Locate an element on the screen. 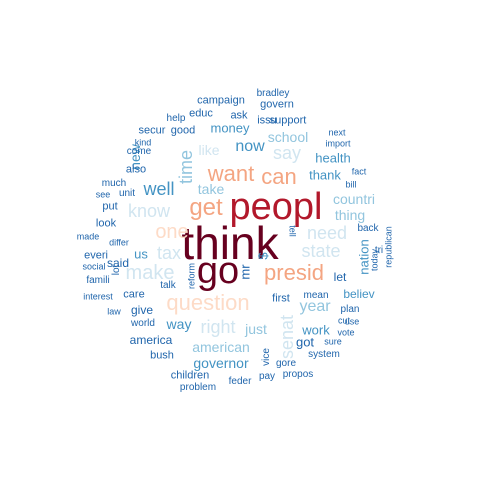 Image resolution: width=480 pixels, height=480 pixels. word-use: use is located at coordinates (352, 321).